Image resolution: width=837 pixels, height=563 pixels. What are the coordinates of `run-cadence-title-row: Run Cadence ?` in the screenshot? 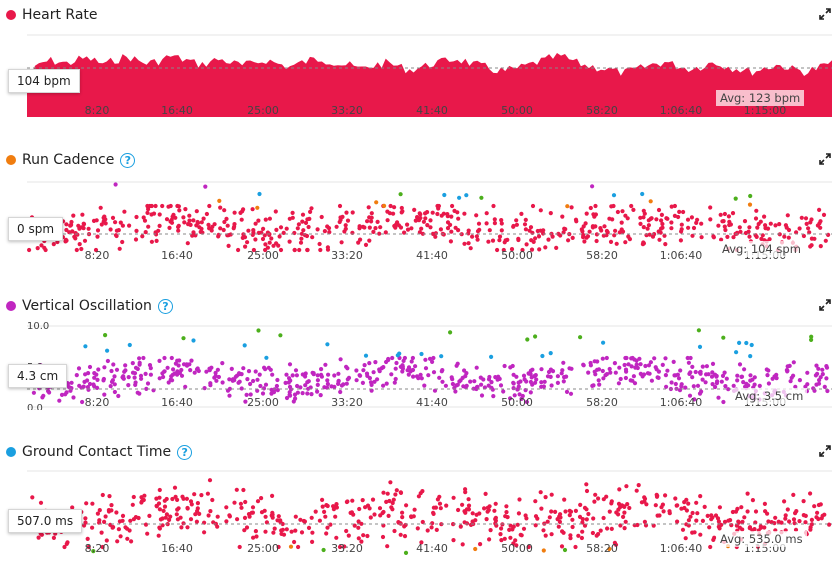 It's located at (68, 160).